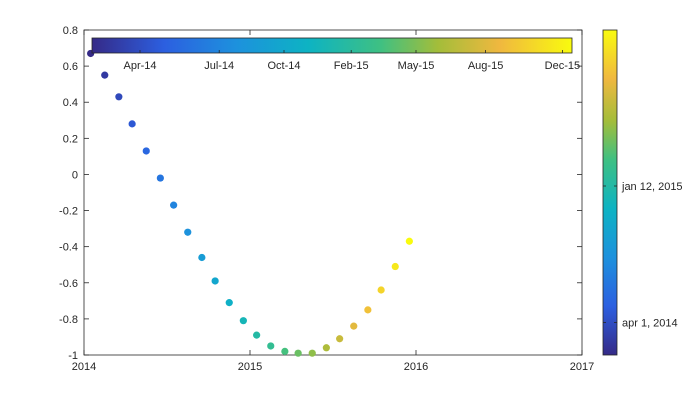 The width and height of the screenshot is (700, 400). Describe the element at coordinates (250, 367) in the screenshot. I see `x-tick-label: 2015` at that location.